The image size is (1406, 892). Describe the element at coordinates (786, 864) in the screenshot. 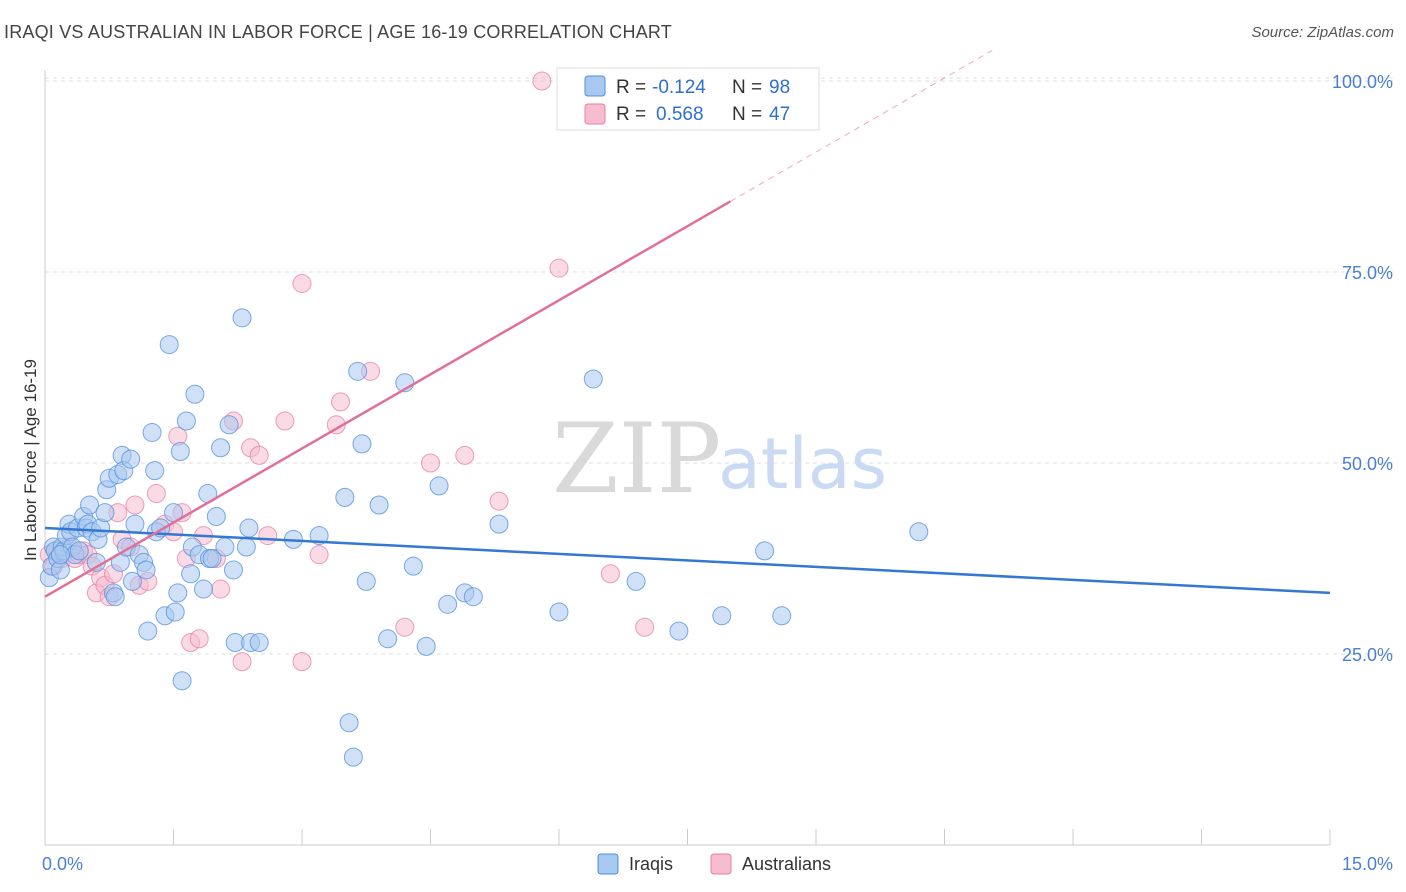

I see `legend-bottom-australians-label: Australians` at that location.